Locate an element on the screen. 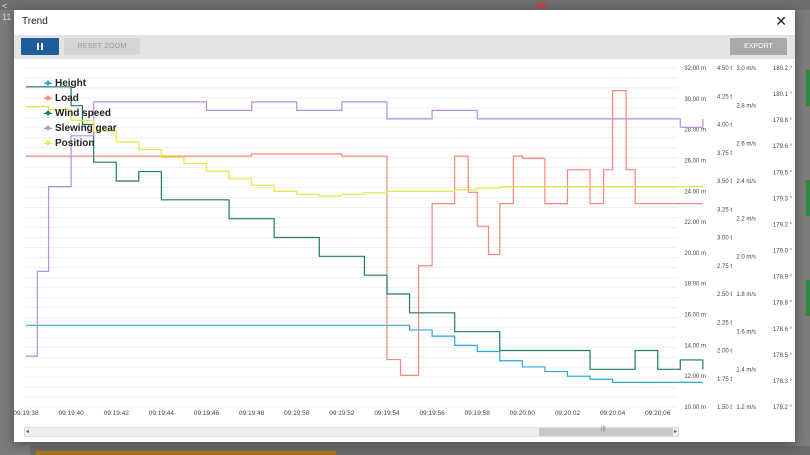 The width and height of the screenshot is (810, 455). background-left-text: < is located at coordinates (5, 6).